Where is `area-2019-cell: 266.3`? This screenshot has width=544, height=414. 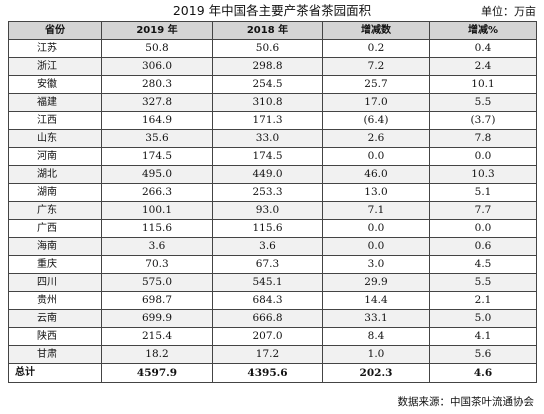
area-2019-cell: 266.3 is located at coordinates (157, 192).